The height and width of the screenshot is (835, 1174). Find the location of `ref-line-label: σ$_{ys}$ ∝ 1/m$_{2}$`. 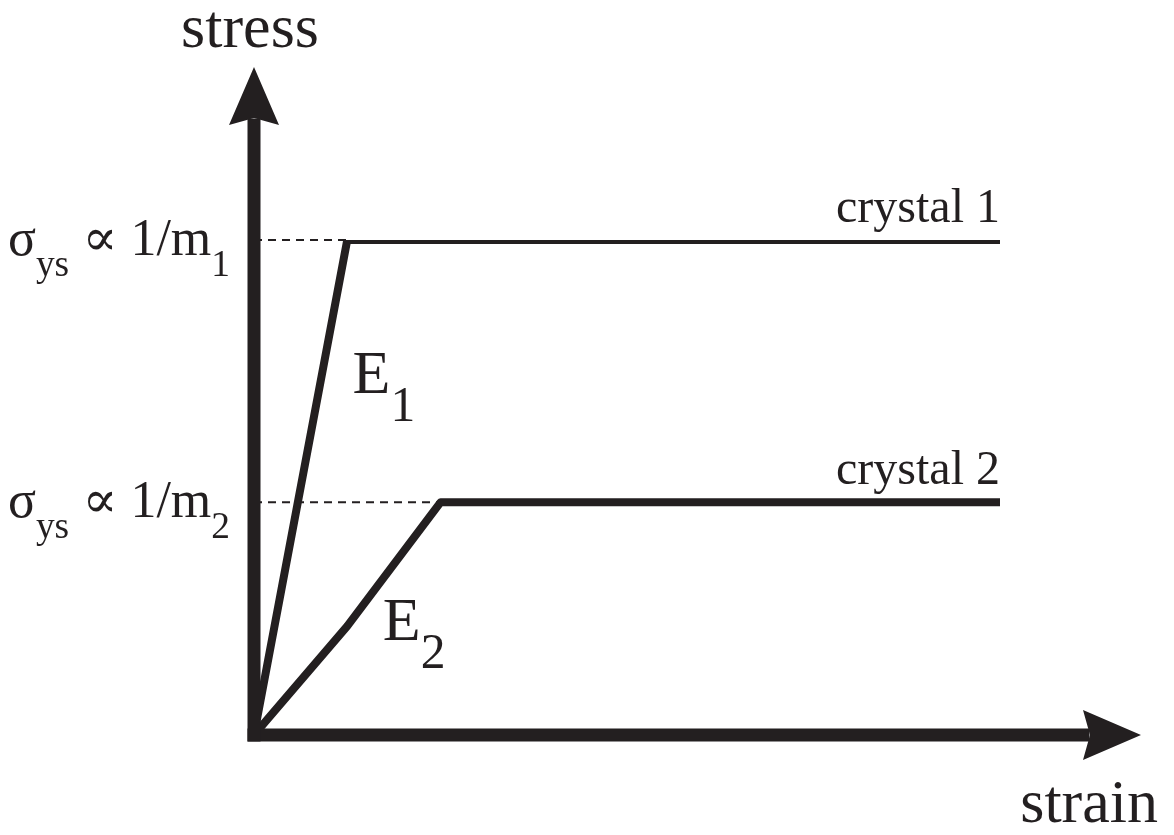

ref-line-label: σ$_{ys}$ ∝ 1/m$_{2}$ is located at coordinates (118, 508).